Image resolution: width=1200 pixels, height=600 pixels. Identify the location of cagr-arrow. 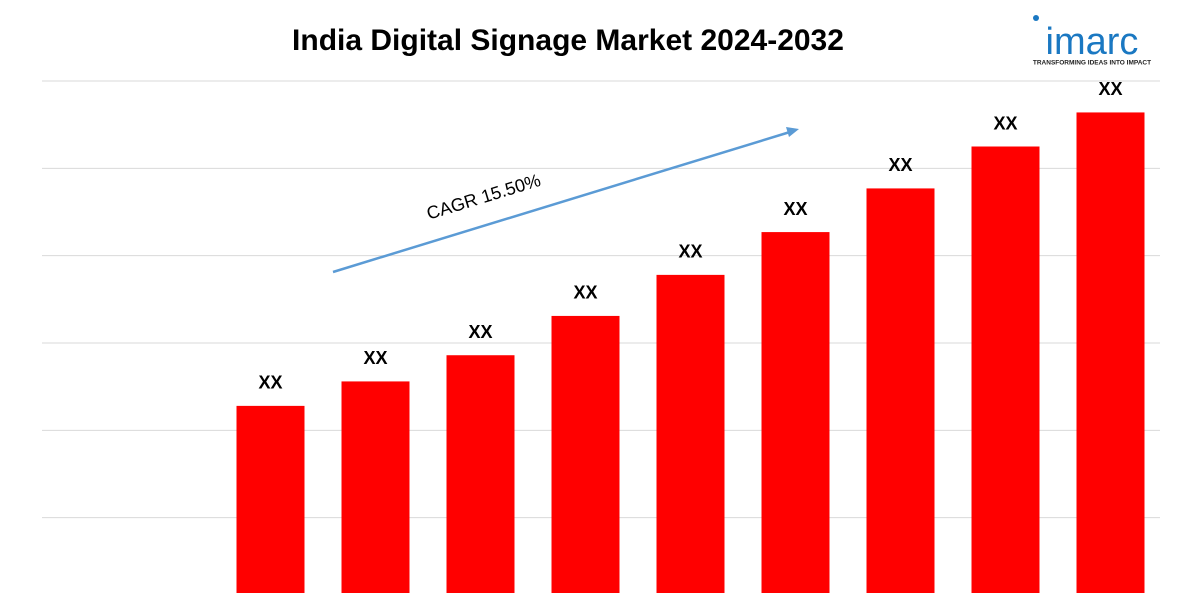
(561, 202).